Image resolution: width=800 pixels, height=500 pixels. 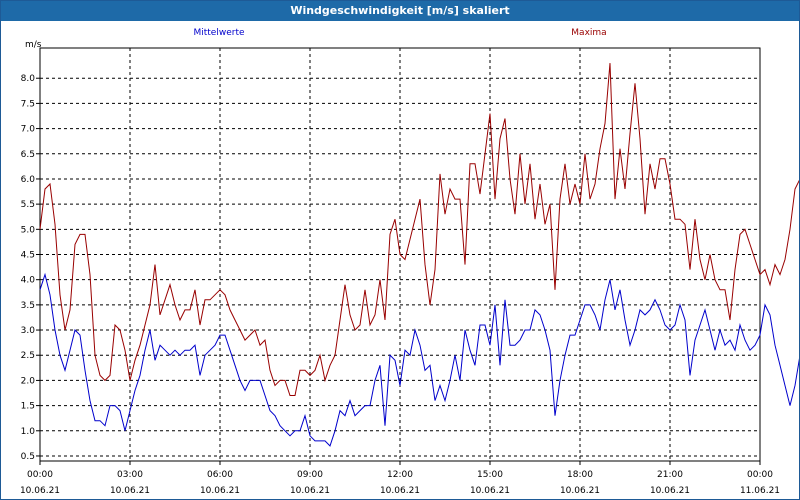 I want to click on y-tick-label: 3.5, so click(x=28, y=306).